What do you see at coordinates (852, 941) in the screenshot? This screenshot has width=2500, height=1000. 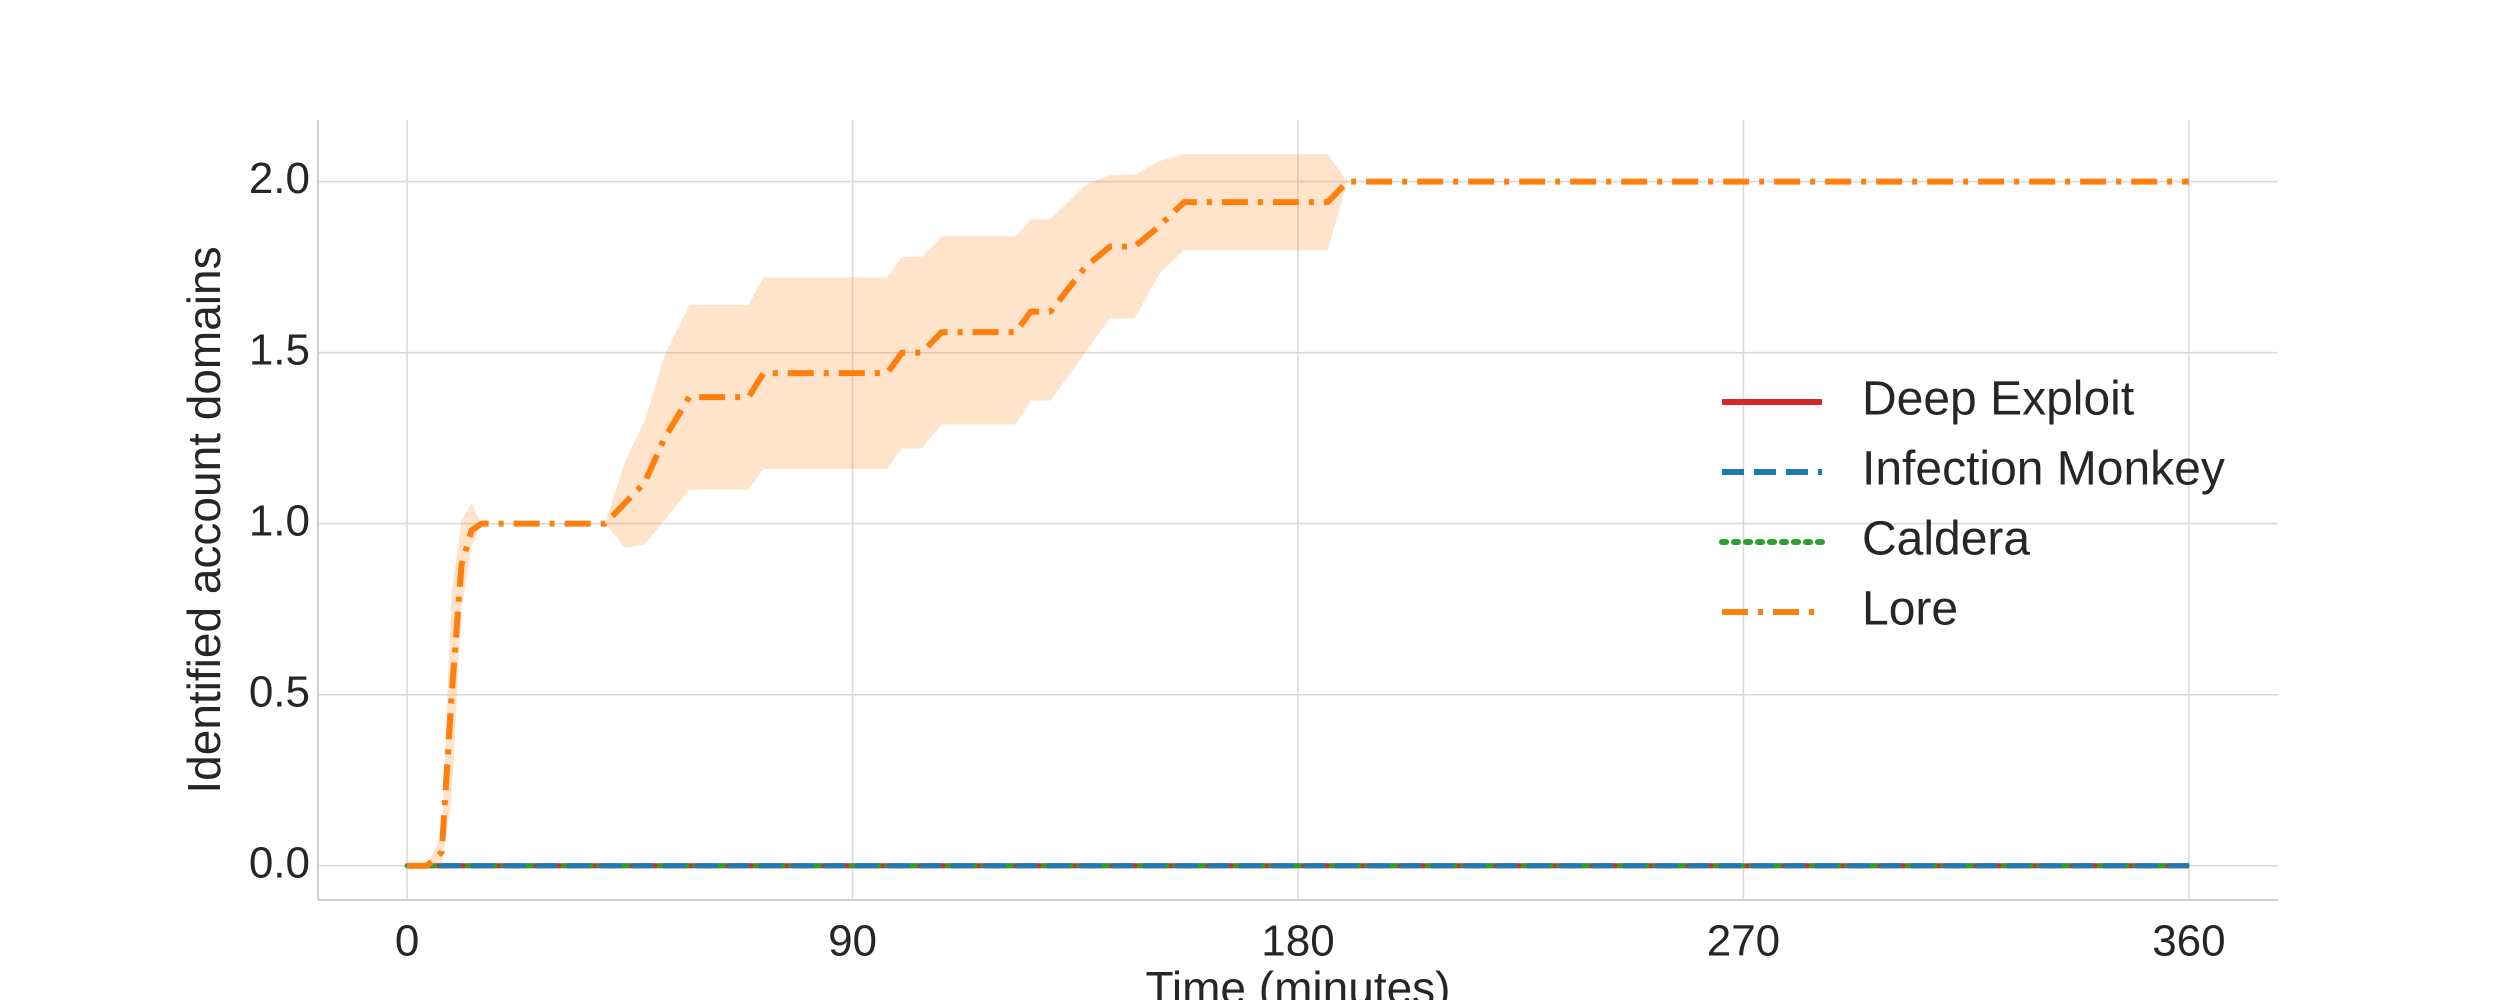 I see `x-tick-label-1: 90` at bounding box center [852, 941].